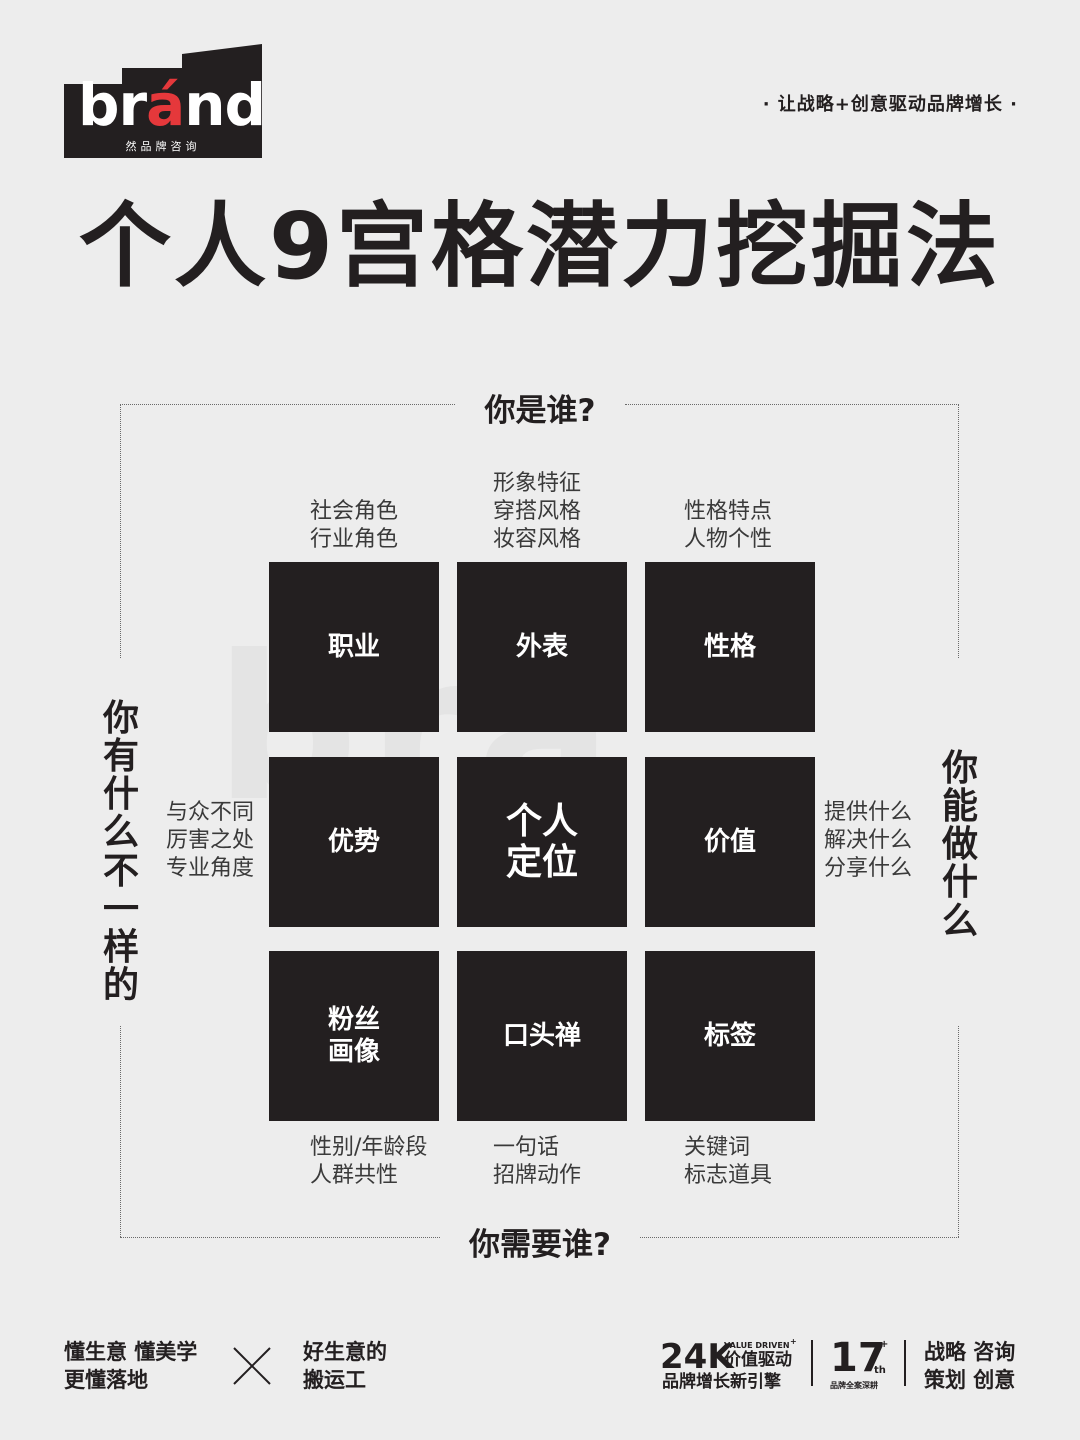  What do you see at coordinates (758, 1360) in the screenshot?
I see `stat-value-label: 价值驱动` at bounding box center [758, 1360].